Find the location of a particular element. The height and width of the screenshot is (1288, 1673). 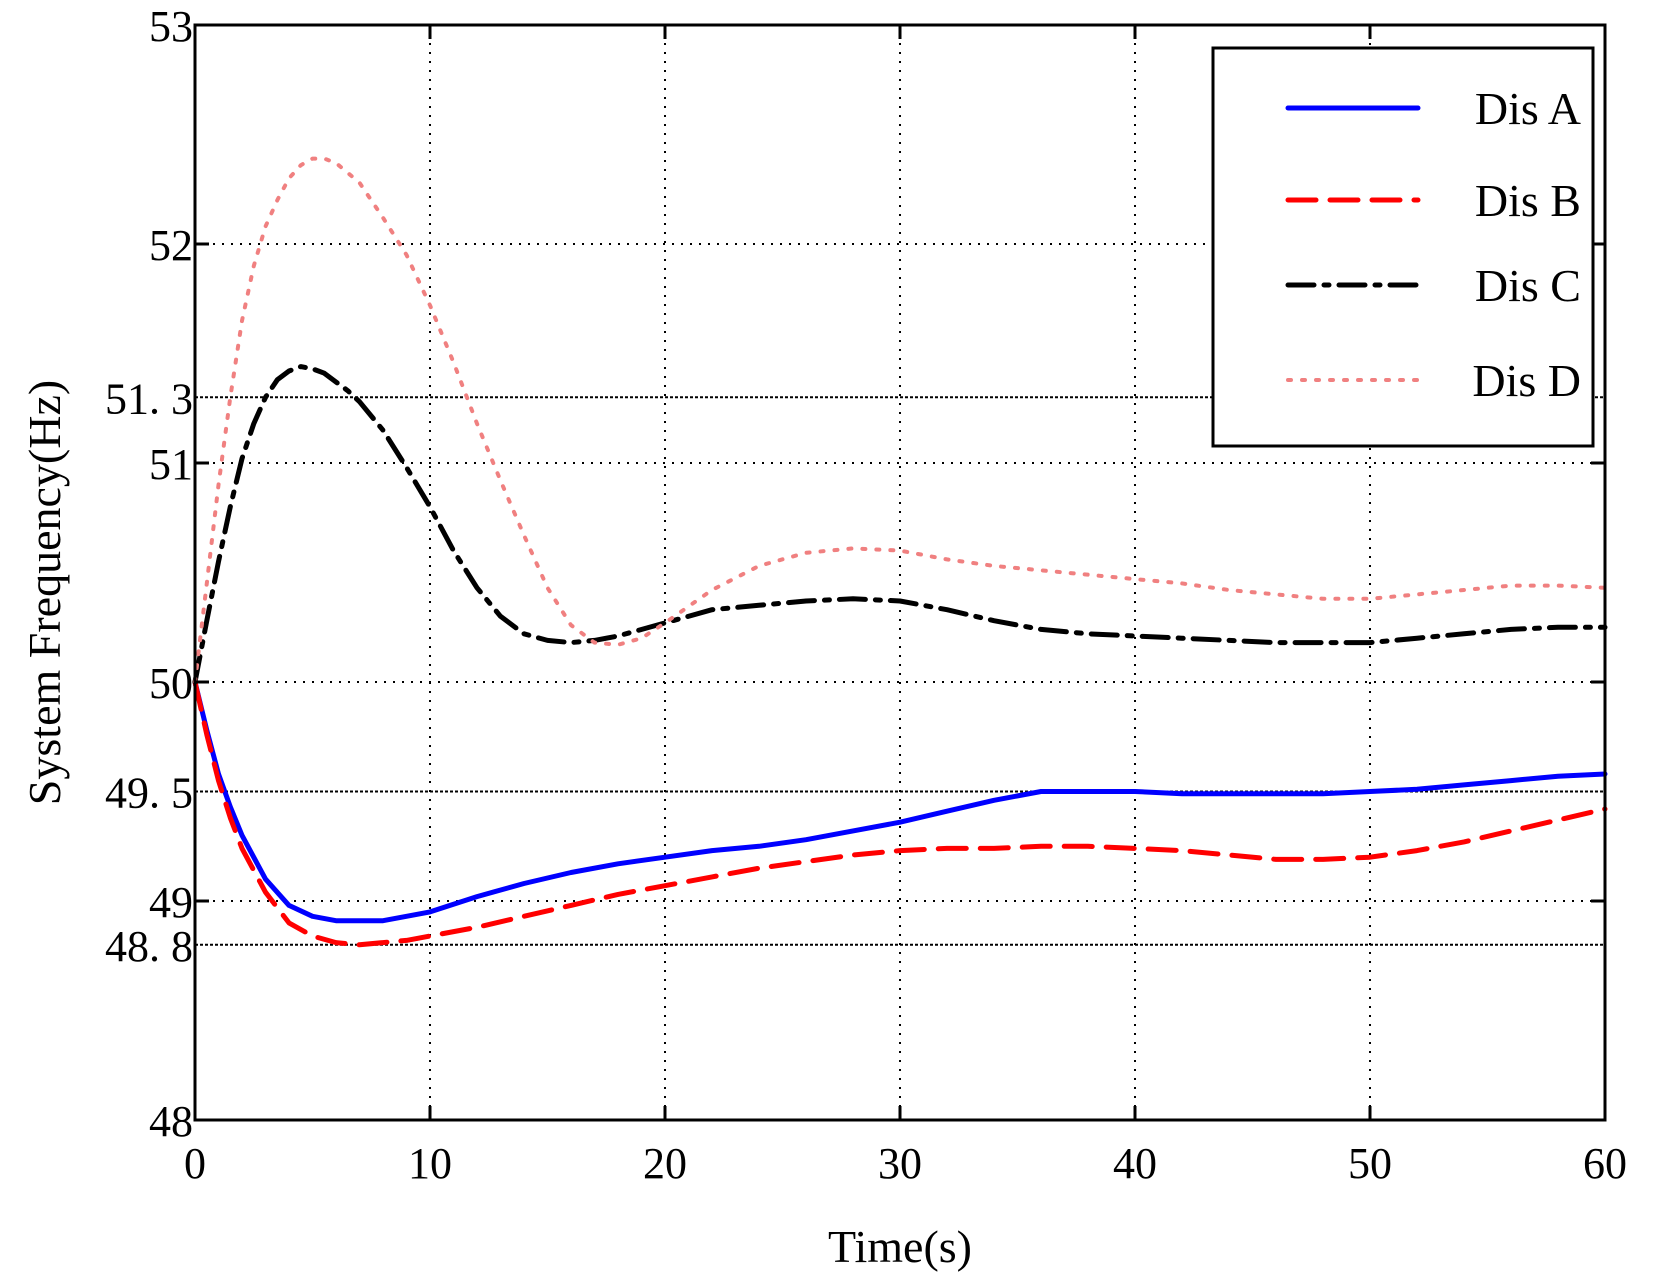

legend: Dis A Dis B Dis C Dis D is located at coordinates (1403, 247).